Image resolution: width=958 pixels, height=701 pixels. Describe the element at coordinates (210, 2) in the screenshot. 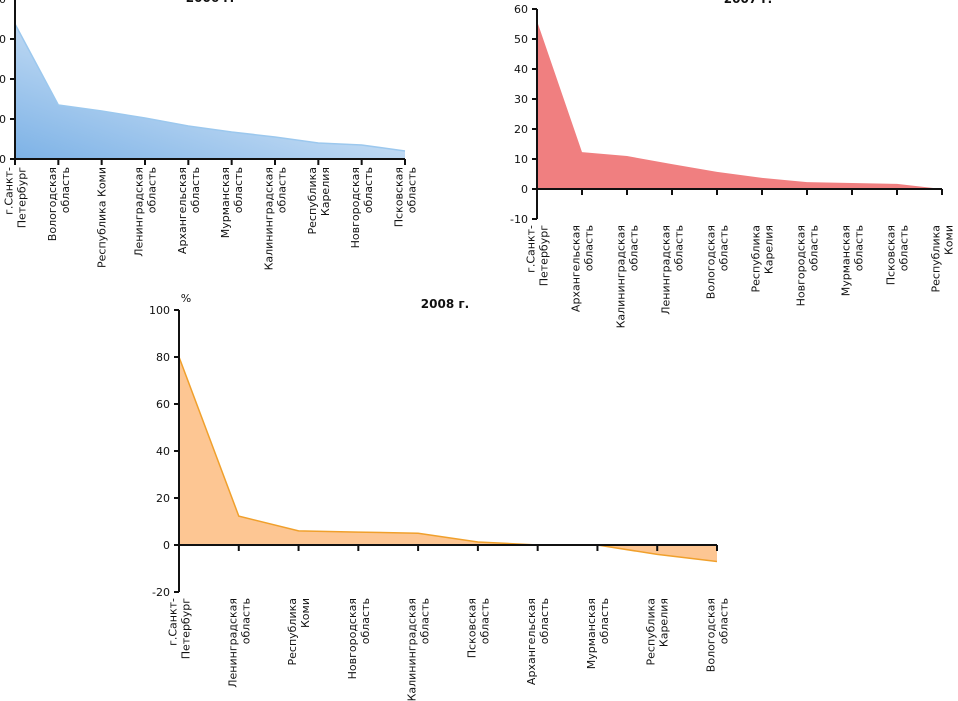

I see `chart-title: 2006 г.` at that location.